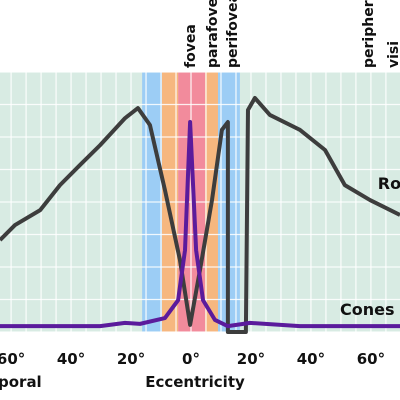  What do you see at coordinates (191, 46) in the screenshot?
I see `zone-label: fovea` at bounding box center [191, 46].